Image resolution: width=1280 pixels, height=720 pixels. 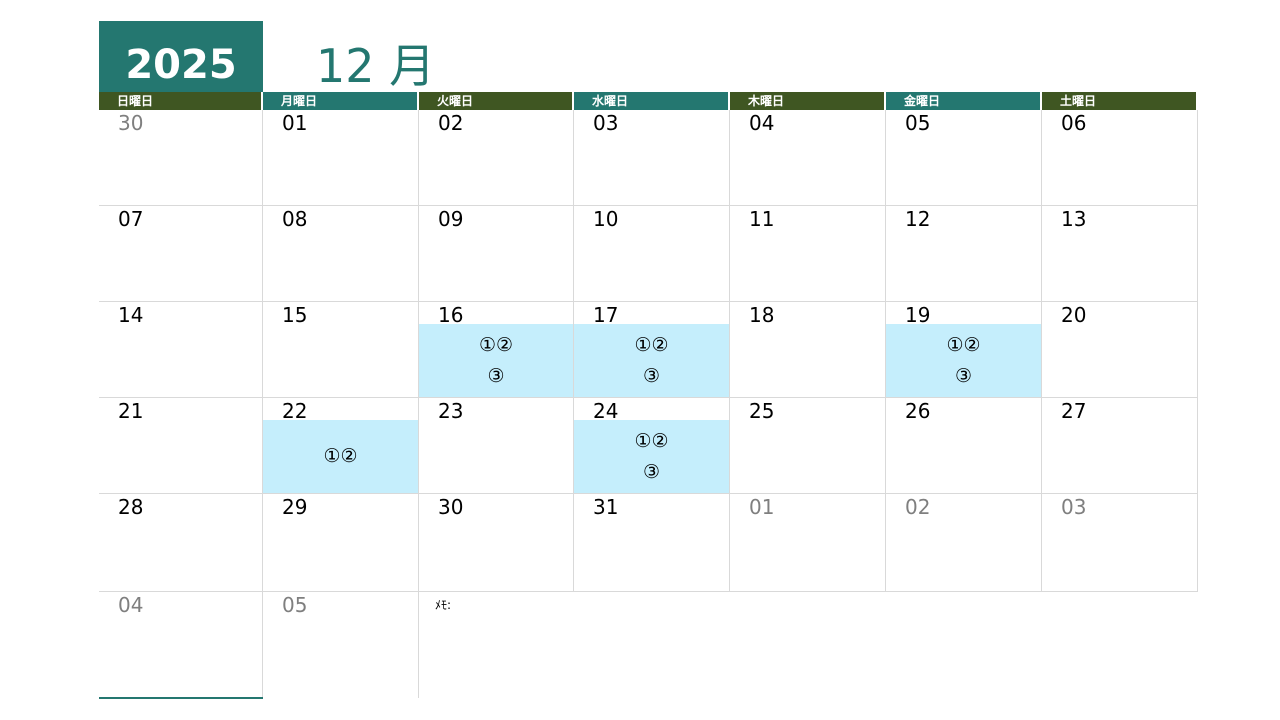 I want to click on weekday-header: 日曜日, so click(x=180, y=101).